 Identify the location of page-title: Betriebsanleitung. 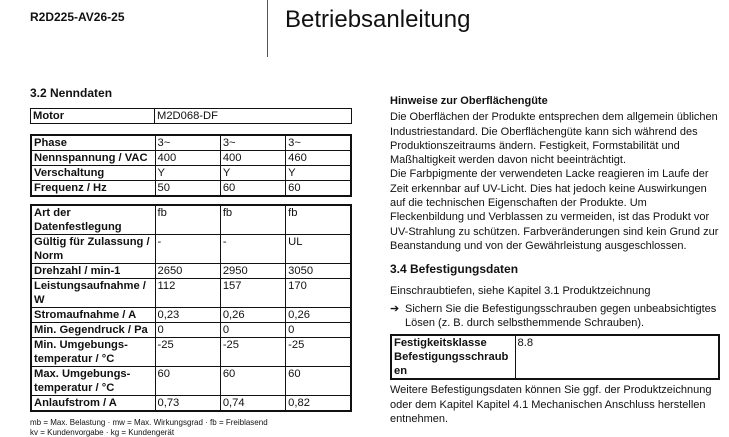
(377, 20).